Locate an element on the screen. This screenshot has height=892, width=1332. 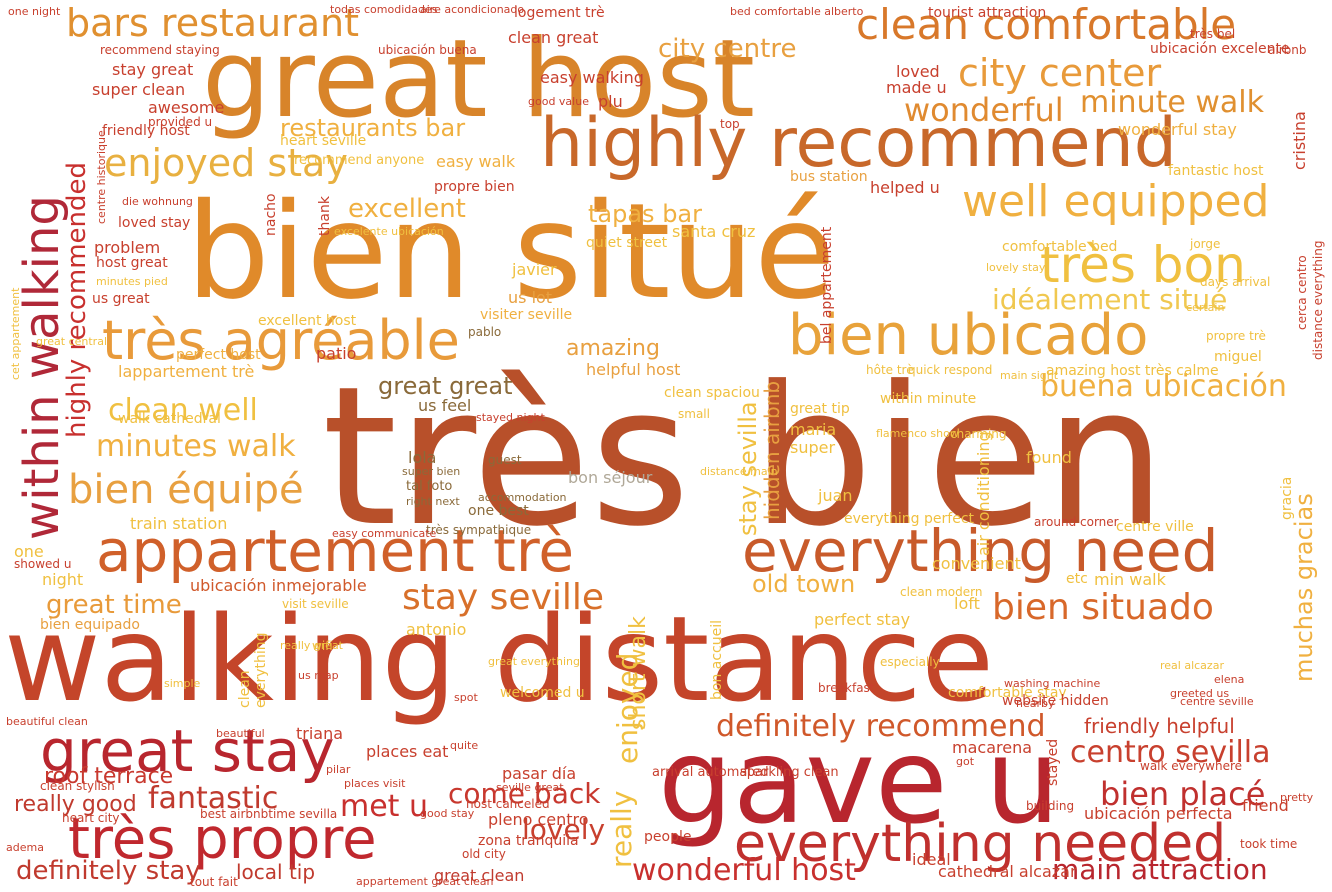
word-perfect-host: perfect host is located at coordinates (218, 355).